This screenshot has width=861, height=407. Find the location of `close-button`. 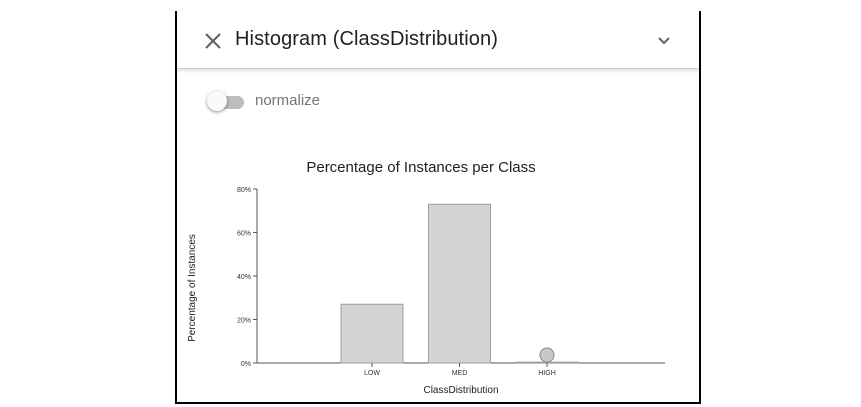

close-button is located at coordinates (213, 41).